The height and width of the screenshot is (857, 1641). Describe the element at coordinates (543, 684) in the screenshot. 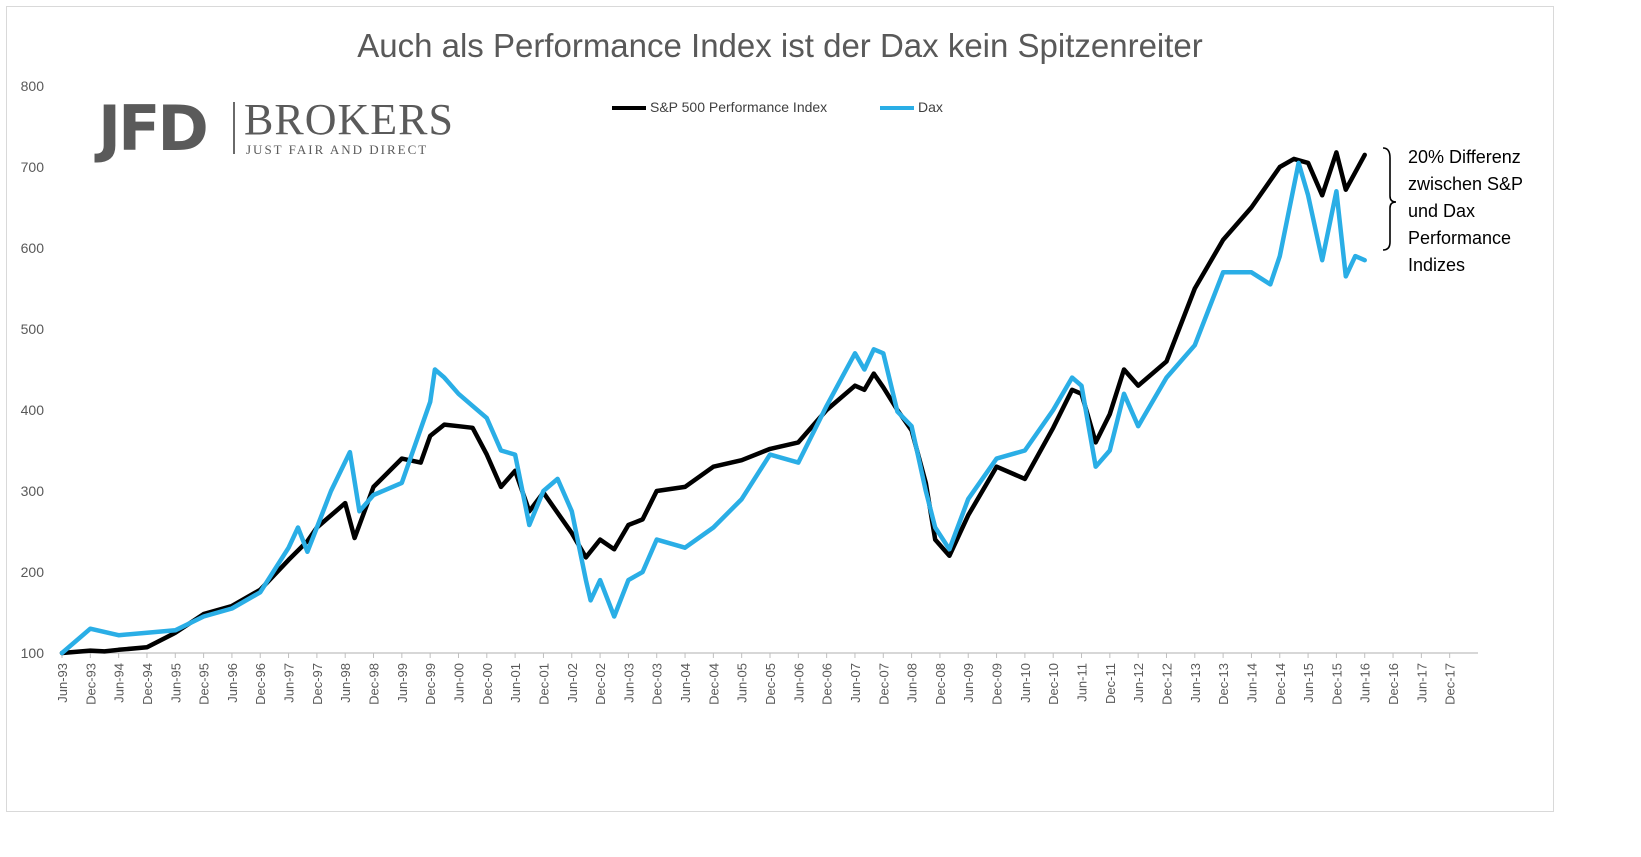

I see `x-tick-label: Dec-01` at that location.